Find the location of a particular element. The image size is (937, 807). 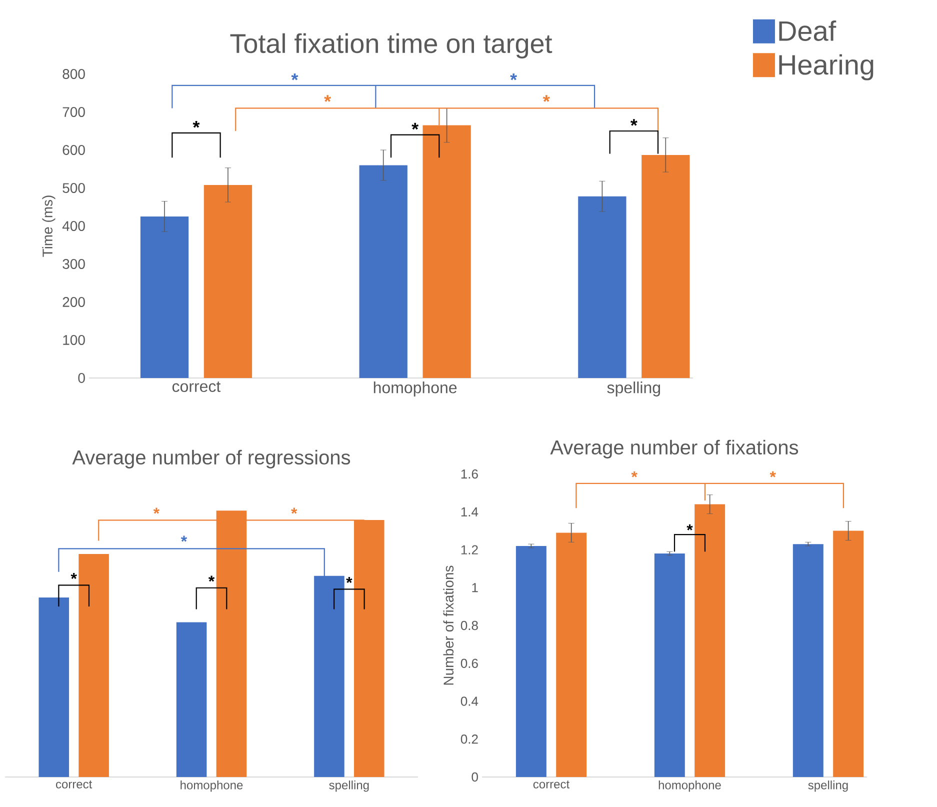

y-tick-label: 400 is located at coordinates (73, 226).